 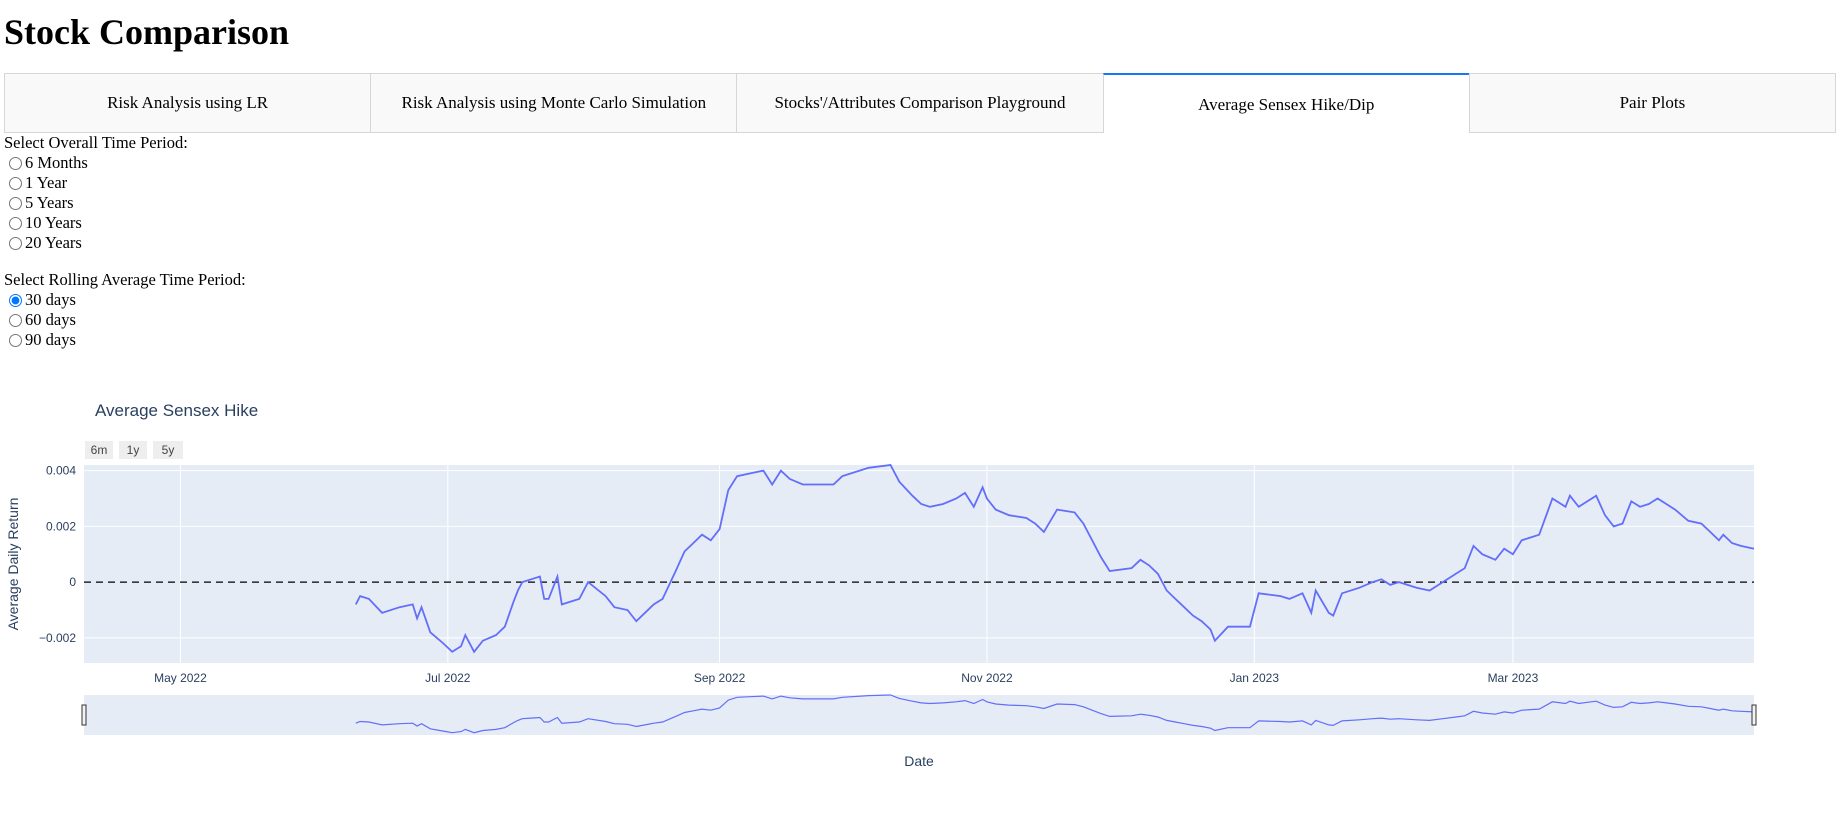 I want to click on range-slider-handle-right, so click(x=1754, y=715).